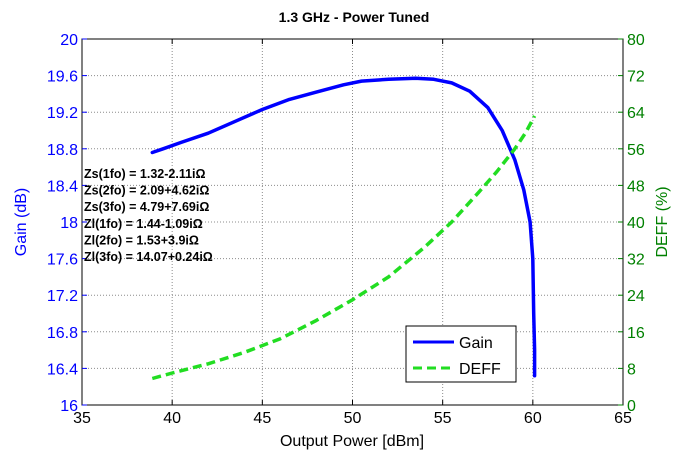 This screenshot has height=450, width=681. What do you see at coordinates (353, 418) in the screenshot?
I see `x-tick-label: 50` at bounding box center [353, 418].